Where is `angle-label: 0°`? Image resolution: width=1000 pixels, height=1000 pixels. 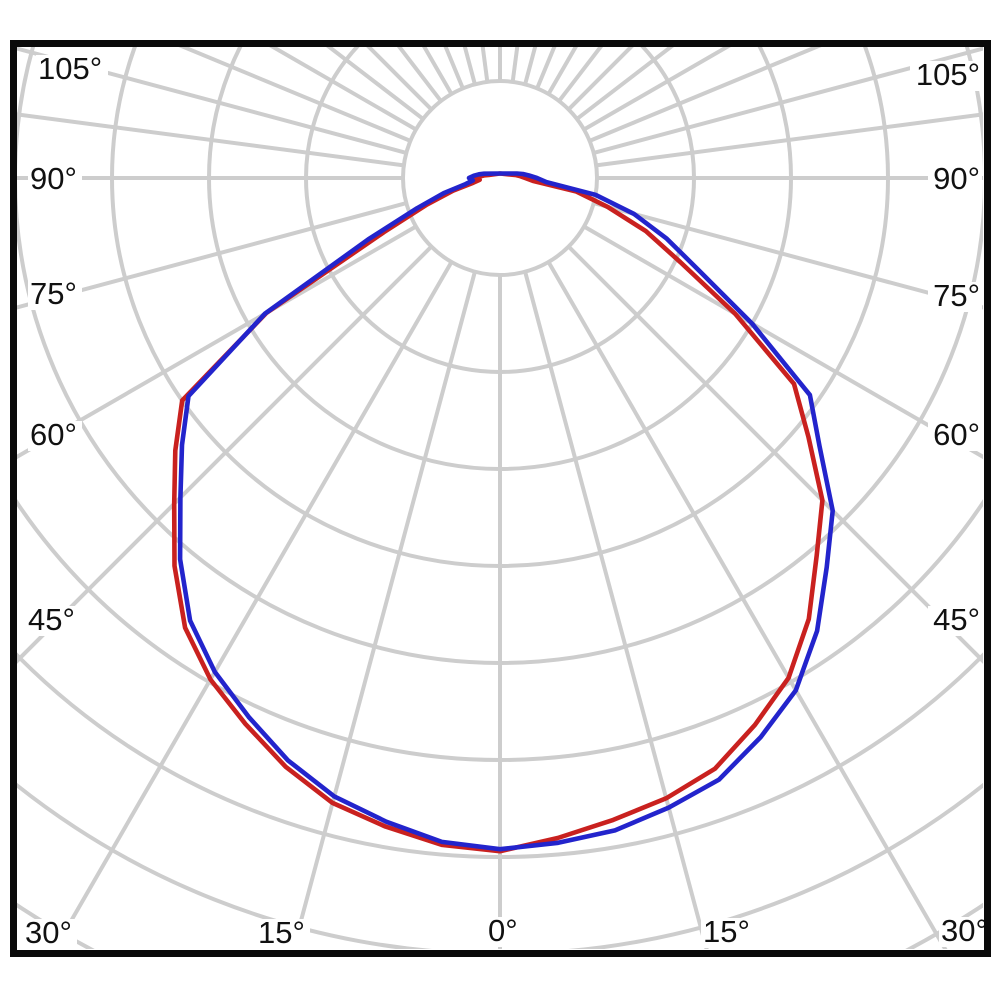
angle-label: 0° is located at coordinates (503, 930).